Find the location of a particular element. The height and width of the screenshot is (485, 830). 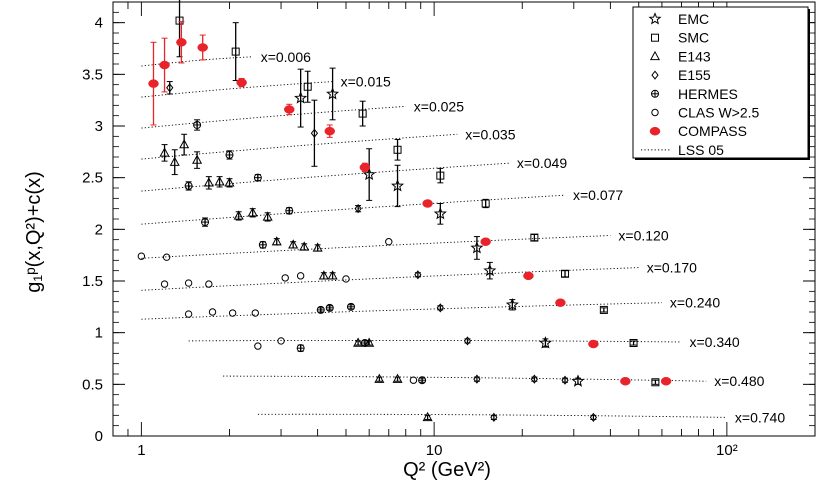

y-axis-label: g₁ᵖ(x,Q²)+c(x) is located at coordinates (34, 232).